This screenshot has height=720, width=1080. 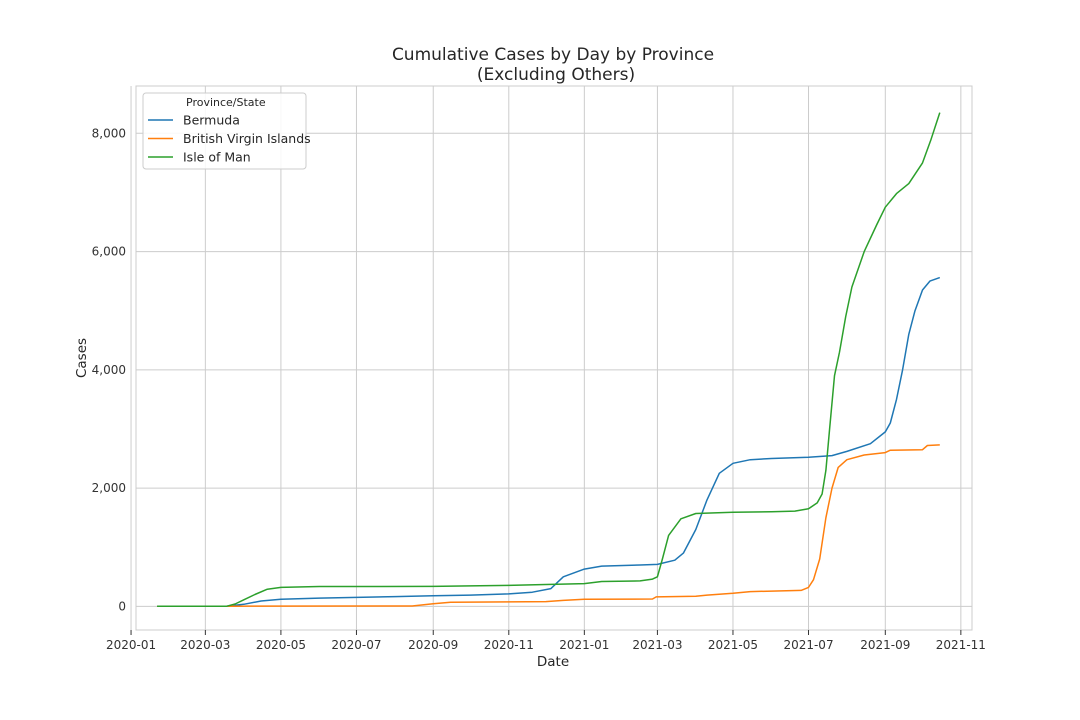 I want to click on x-tick-label: 2021-11, so click(x=961, y=645).